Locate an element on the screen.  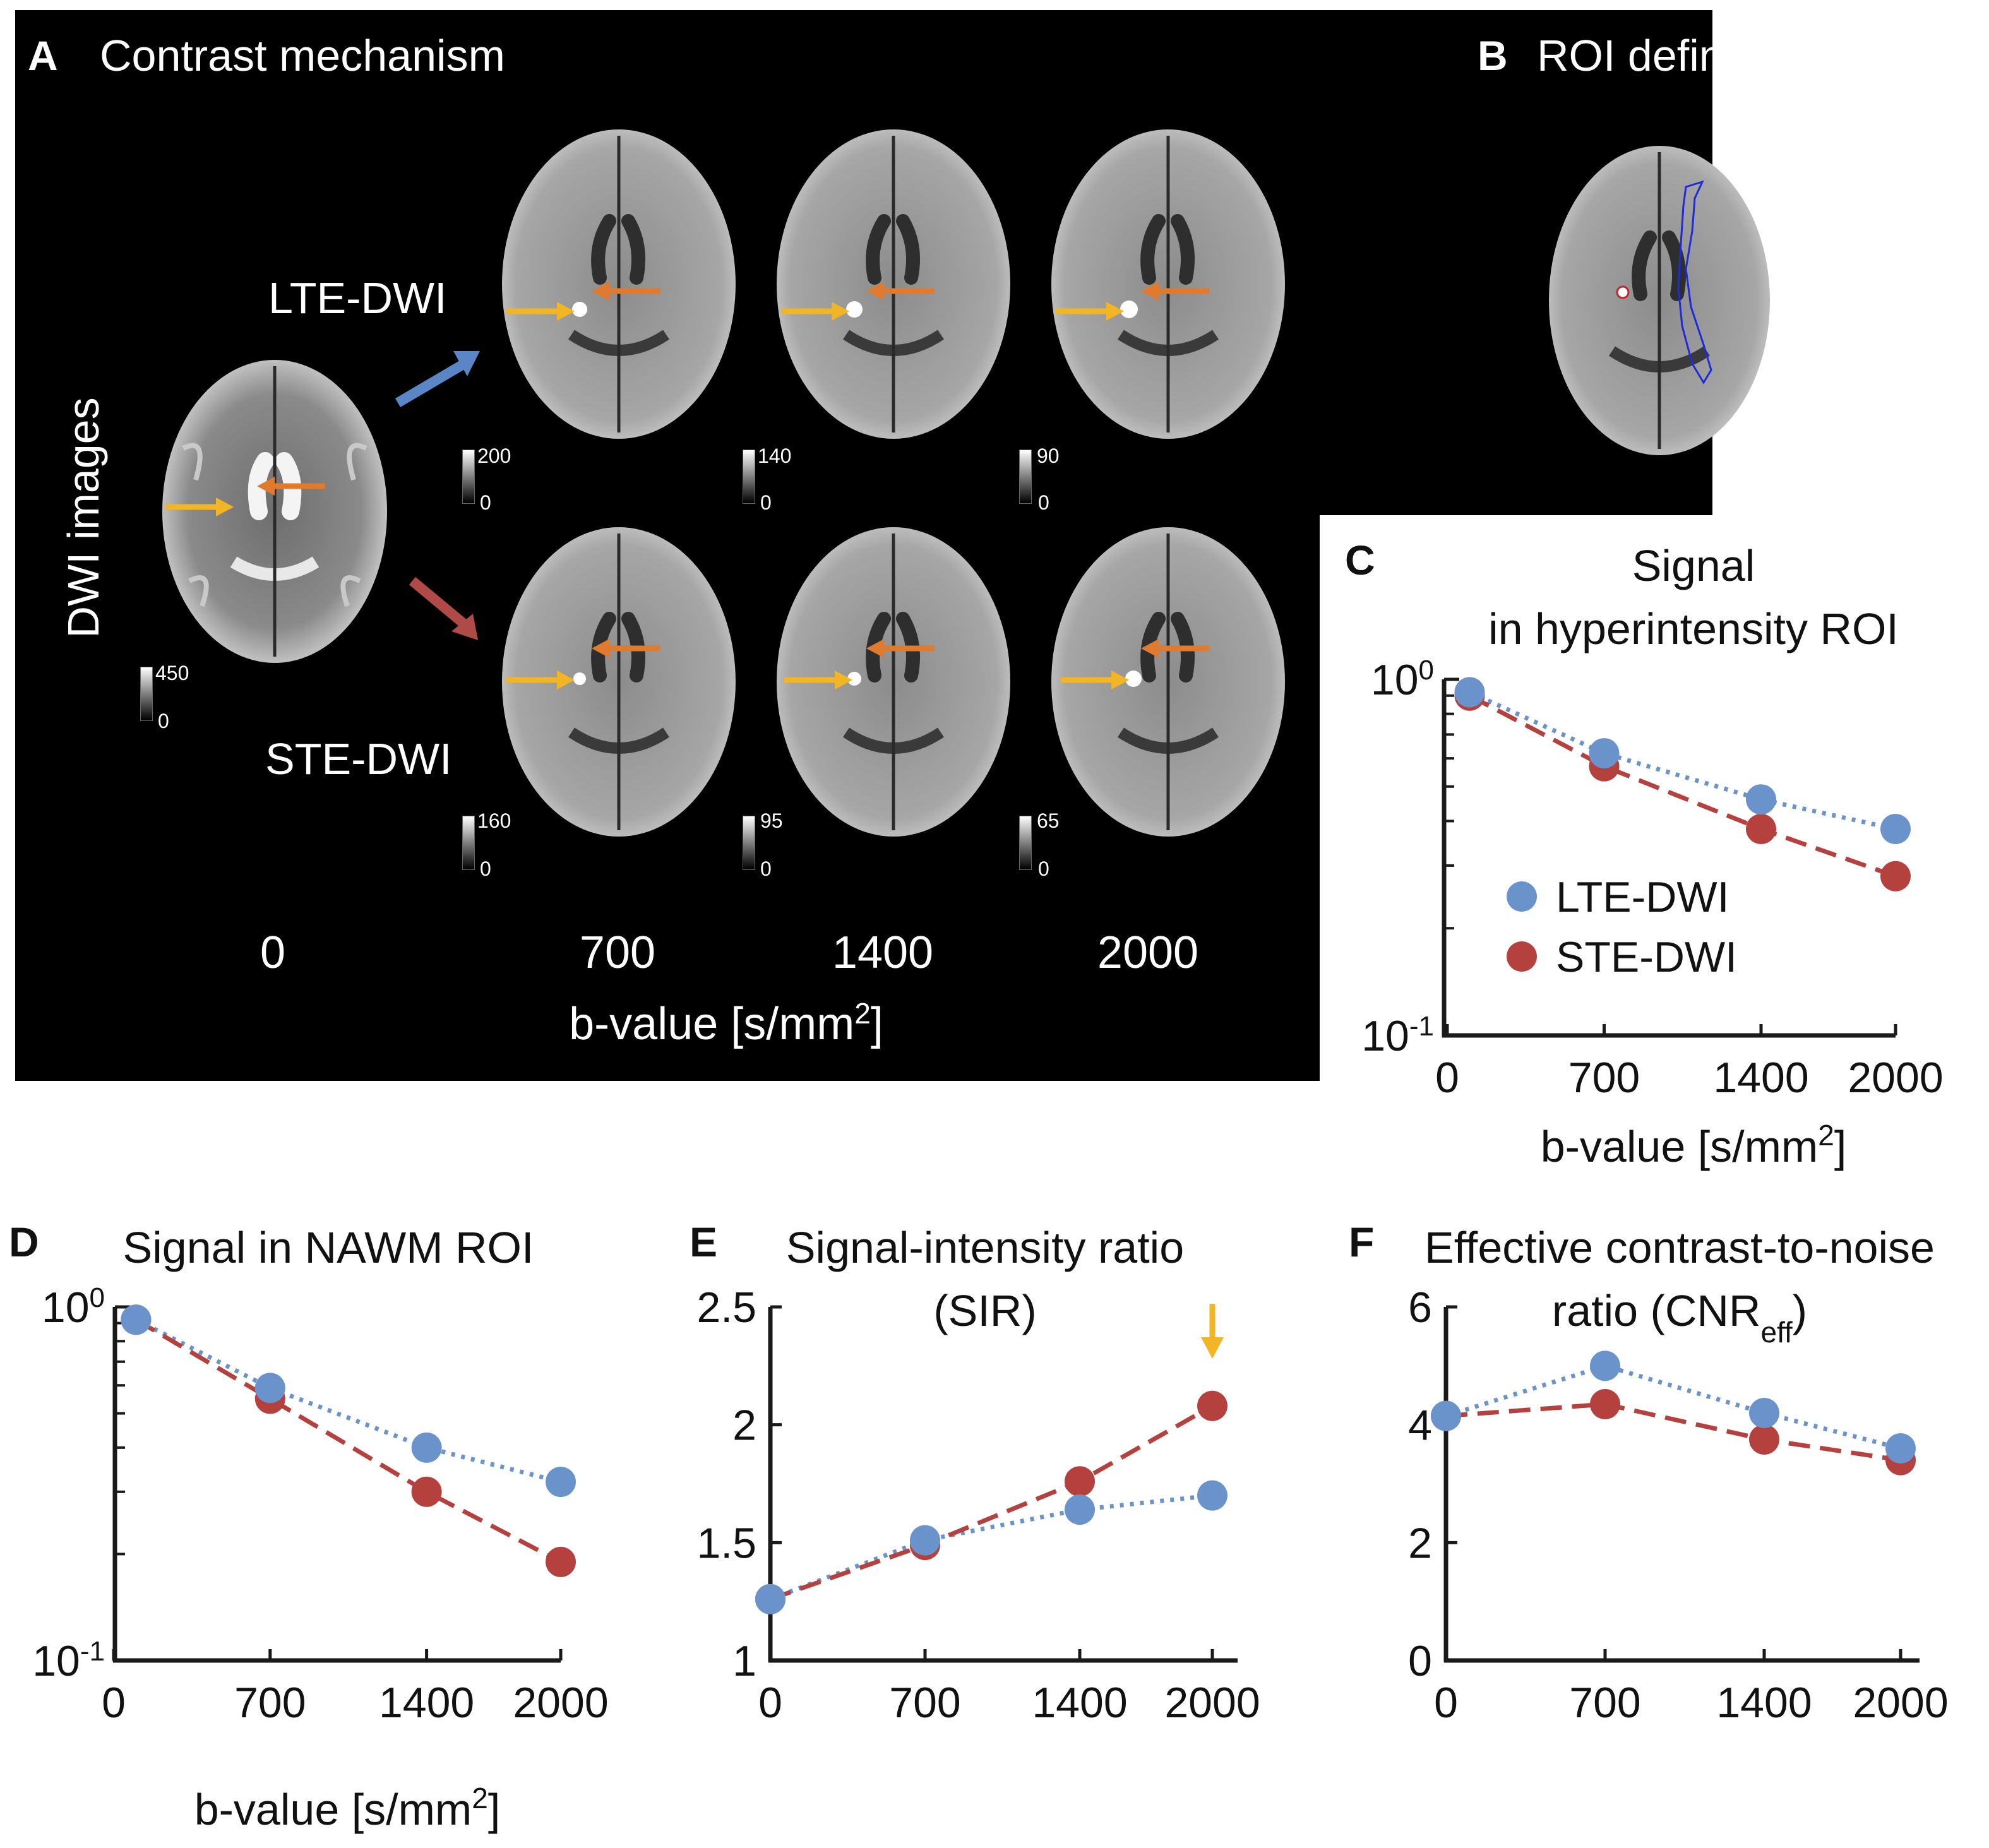
lte2000-yellow-arrow is located at coordinates (1090, 311).